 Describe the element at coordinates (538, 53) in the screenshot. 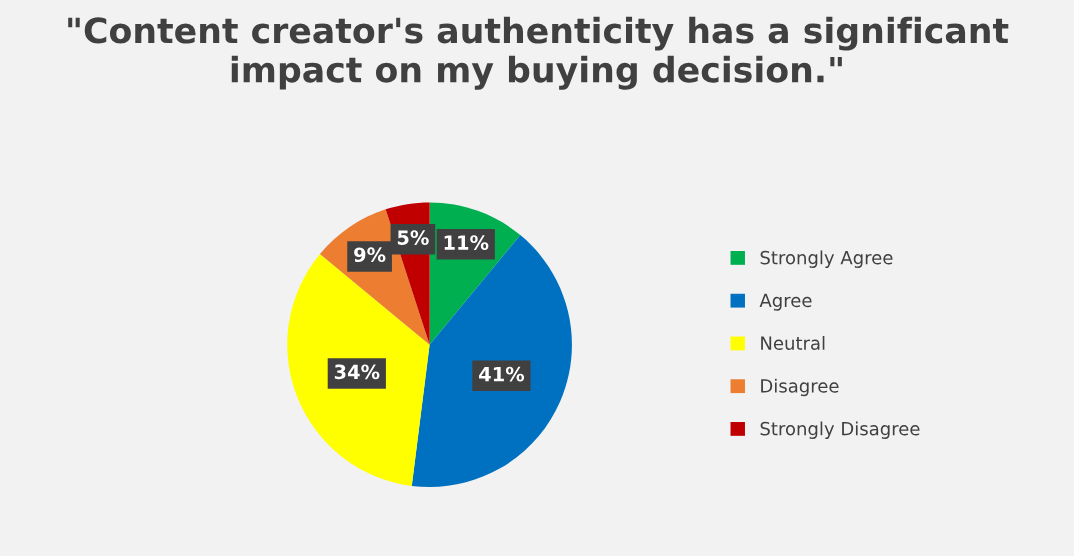

I see `chart-title: "Content creator's authenticity has a significant impact on my buying decision."` at that location.